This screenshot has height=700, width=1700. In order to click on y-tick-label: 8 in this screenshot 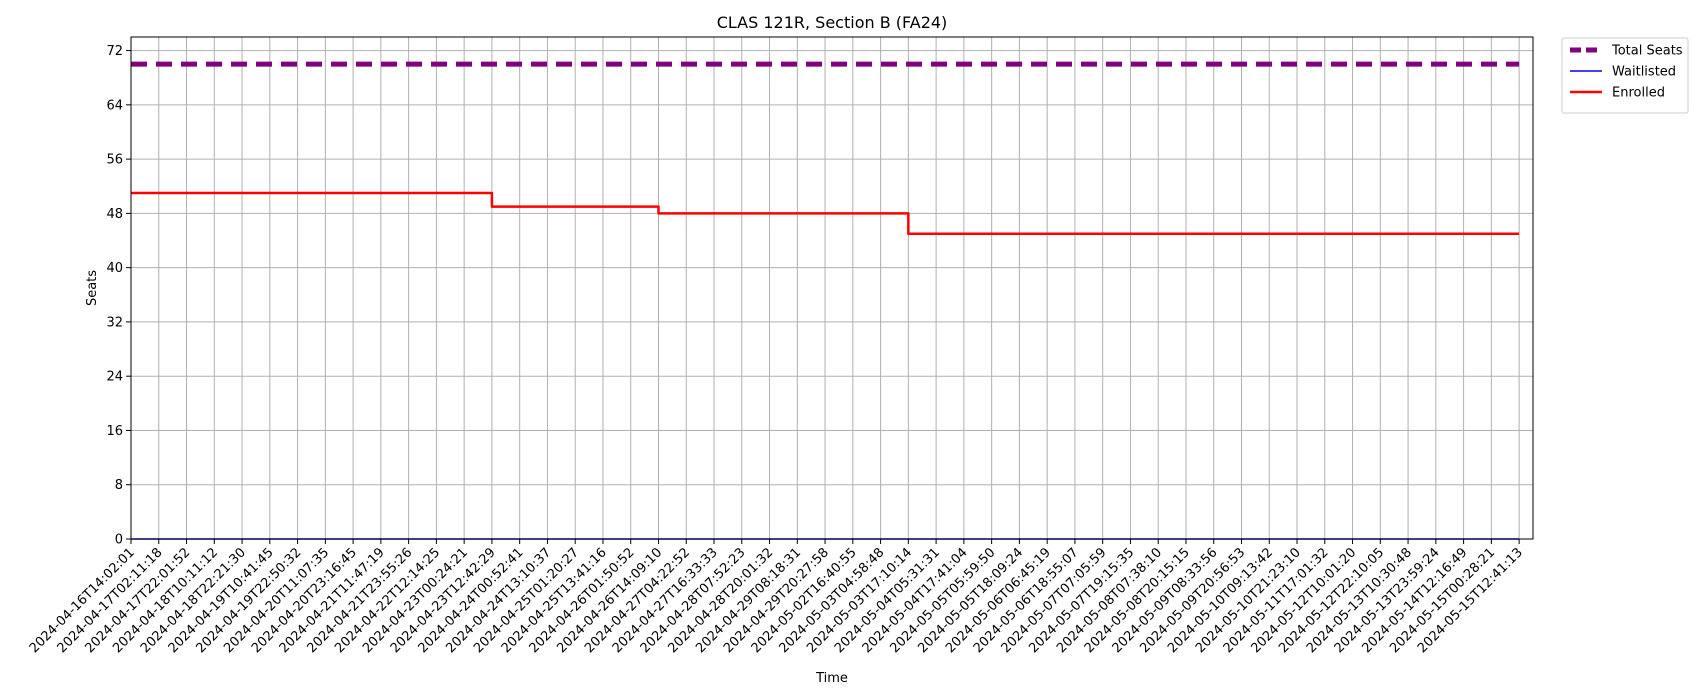, I will do `click(119, 485)`.